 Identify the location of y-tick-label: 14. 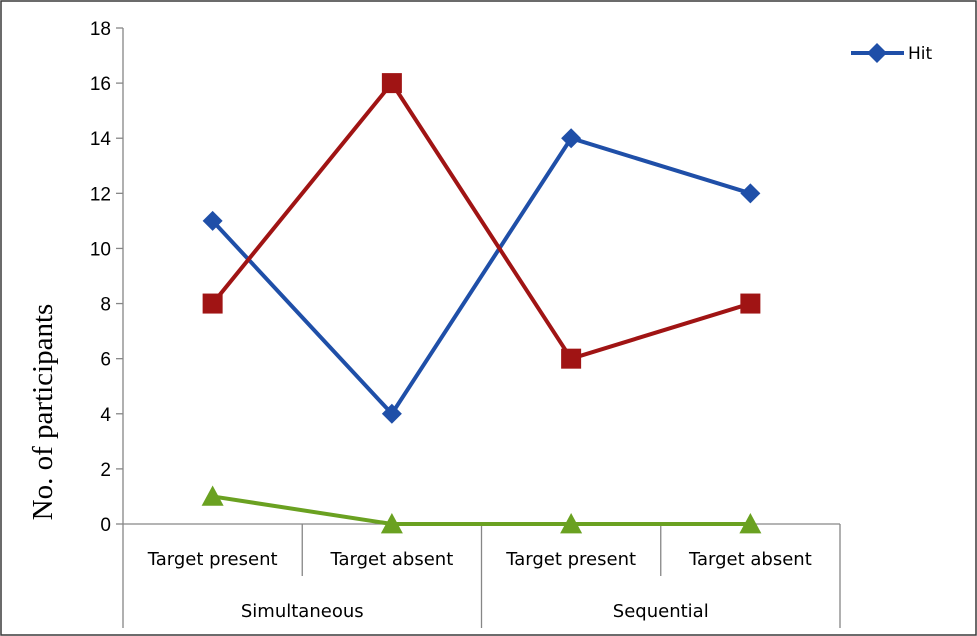
(101, 139).